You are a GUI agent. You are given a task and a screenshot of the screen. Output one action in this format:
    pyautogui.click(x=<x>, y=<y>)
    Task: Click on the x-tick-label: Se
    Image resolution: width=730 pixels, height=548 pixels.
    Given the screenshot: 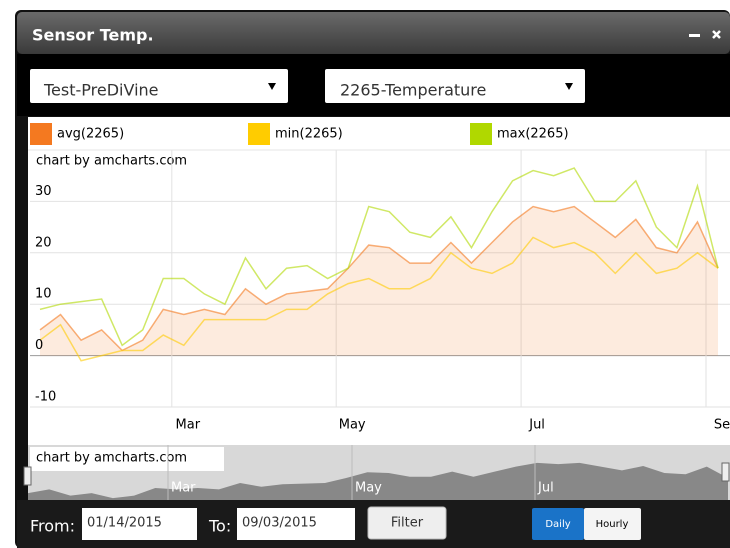 What is the action you would take?
    pyautogui.click(x=722, y=425)
    